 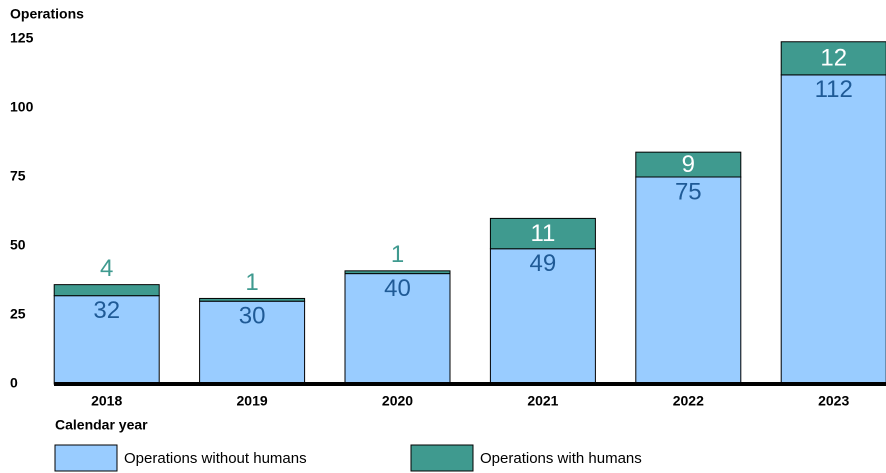 What do you see at coordinates (833, 401) in the screenshot?
I see `x-tick-label: 2023` at bounding box center [833, 401].